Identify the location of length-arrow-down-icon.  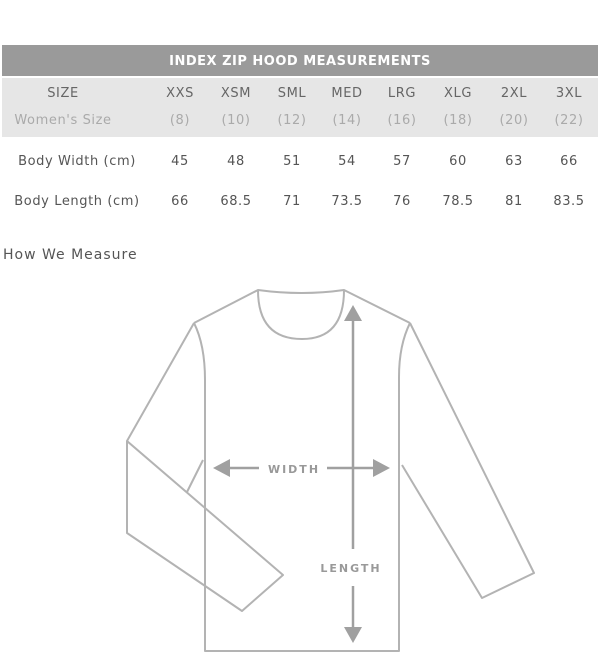
(353, 635).